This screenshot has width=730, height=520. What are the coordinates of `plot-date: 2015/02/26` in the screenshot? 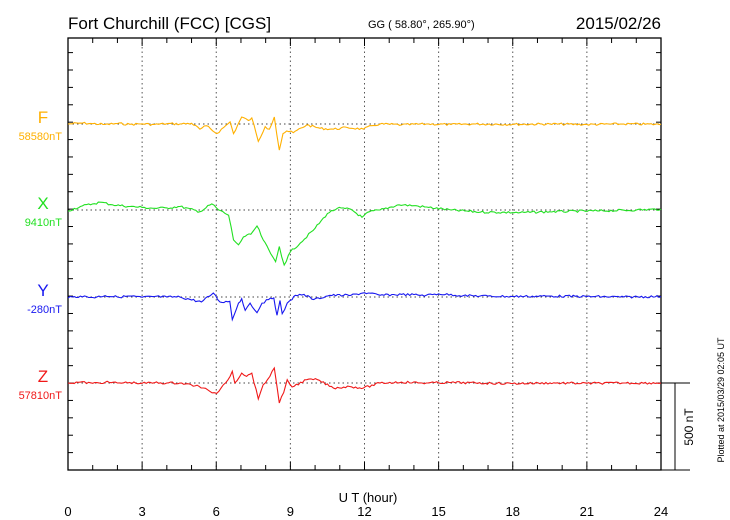 It's located at (618, 23).